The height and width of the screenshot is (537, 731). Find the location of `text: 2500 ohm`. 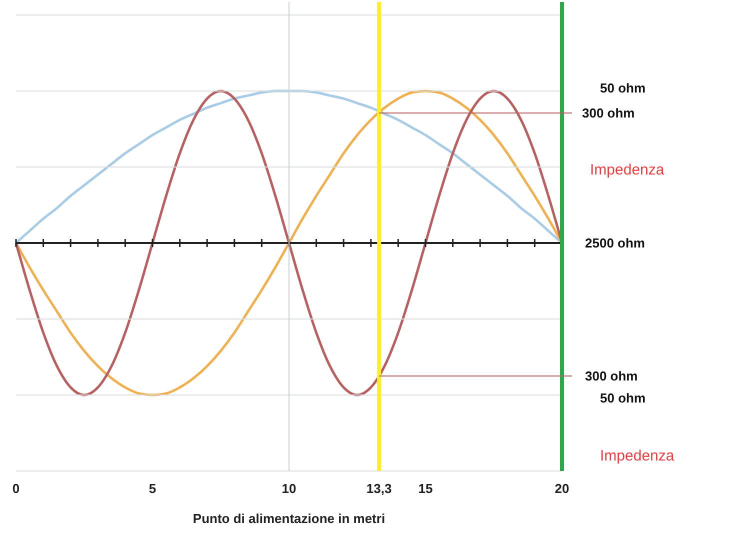

text: 2500 ohm is located at coordinates (615, 243).